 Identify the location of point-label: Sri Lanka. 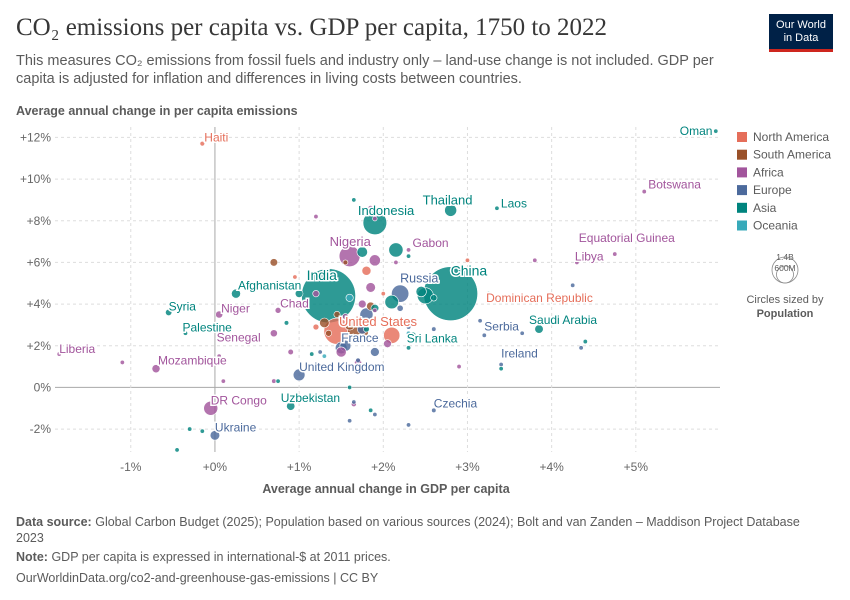
(432, 338).